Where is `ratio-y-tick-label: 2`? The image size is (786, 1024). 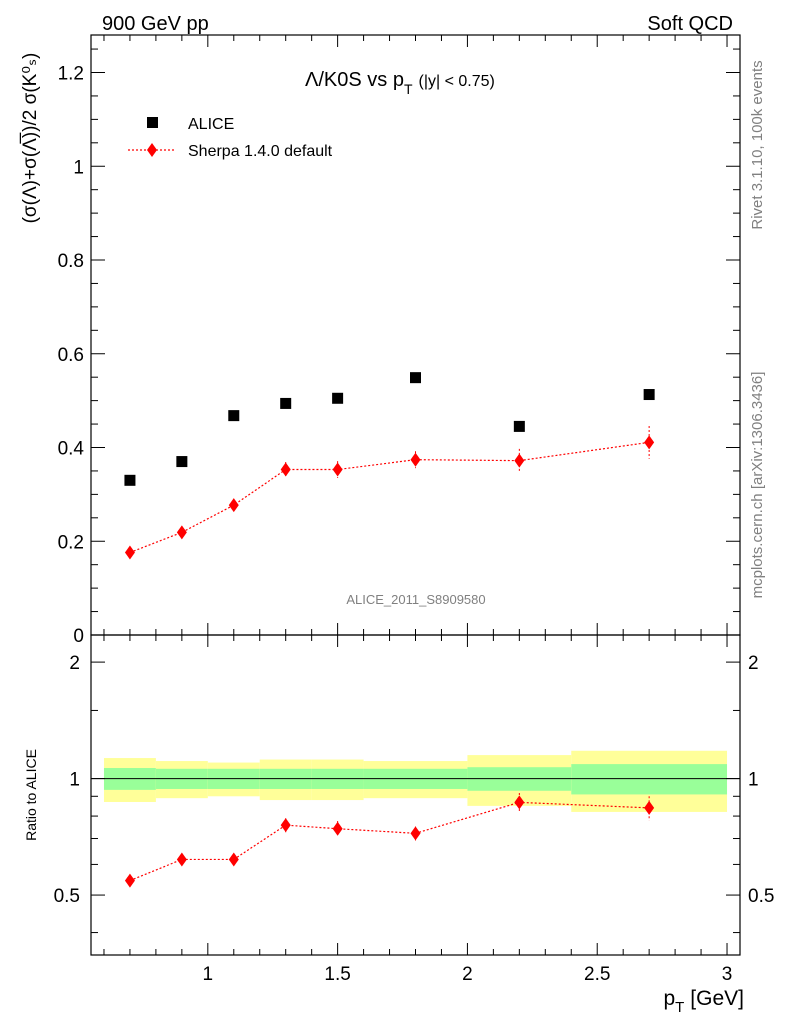 ratio-y-tick-label: 2 is located at coordinates (74, 663).